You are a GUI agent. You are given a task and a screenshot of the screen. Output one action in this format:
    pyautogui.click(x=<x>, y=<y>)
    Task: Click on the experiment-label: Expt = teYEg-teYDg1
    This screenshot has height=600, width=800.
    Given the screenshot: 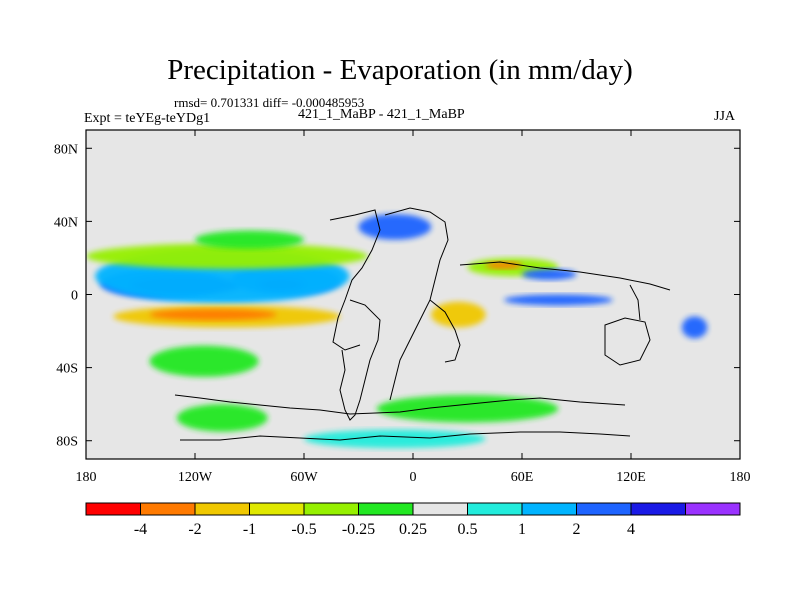 What is the action you would take?
    pyautogui.click(x=147, y=118)
    